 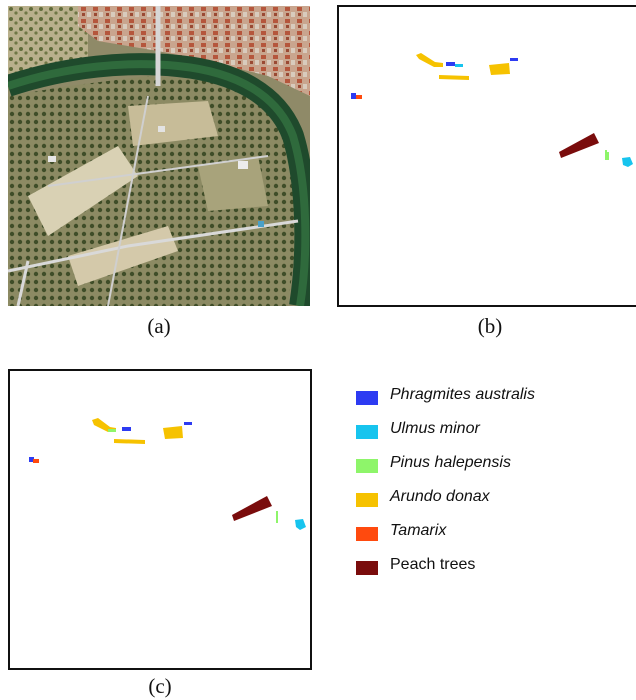 What do you see at coordinates (491, 569) in the screenshot?
I see `legend-item-peach: Peach trees` at bounding box center [491, 569].